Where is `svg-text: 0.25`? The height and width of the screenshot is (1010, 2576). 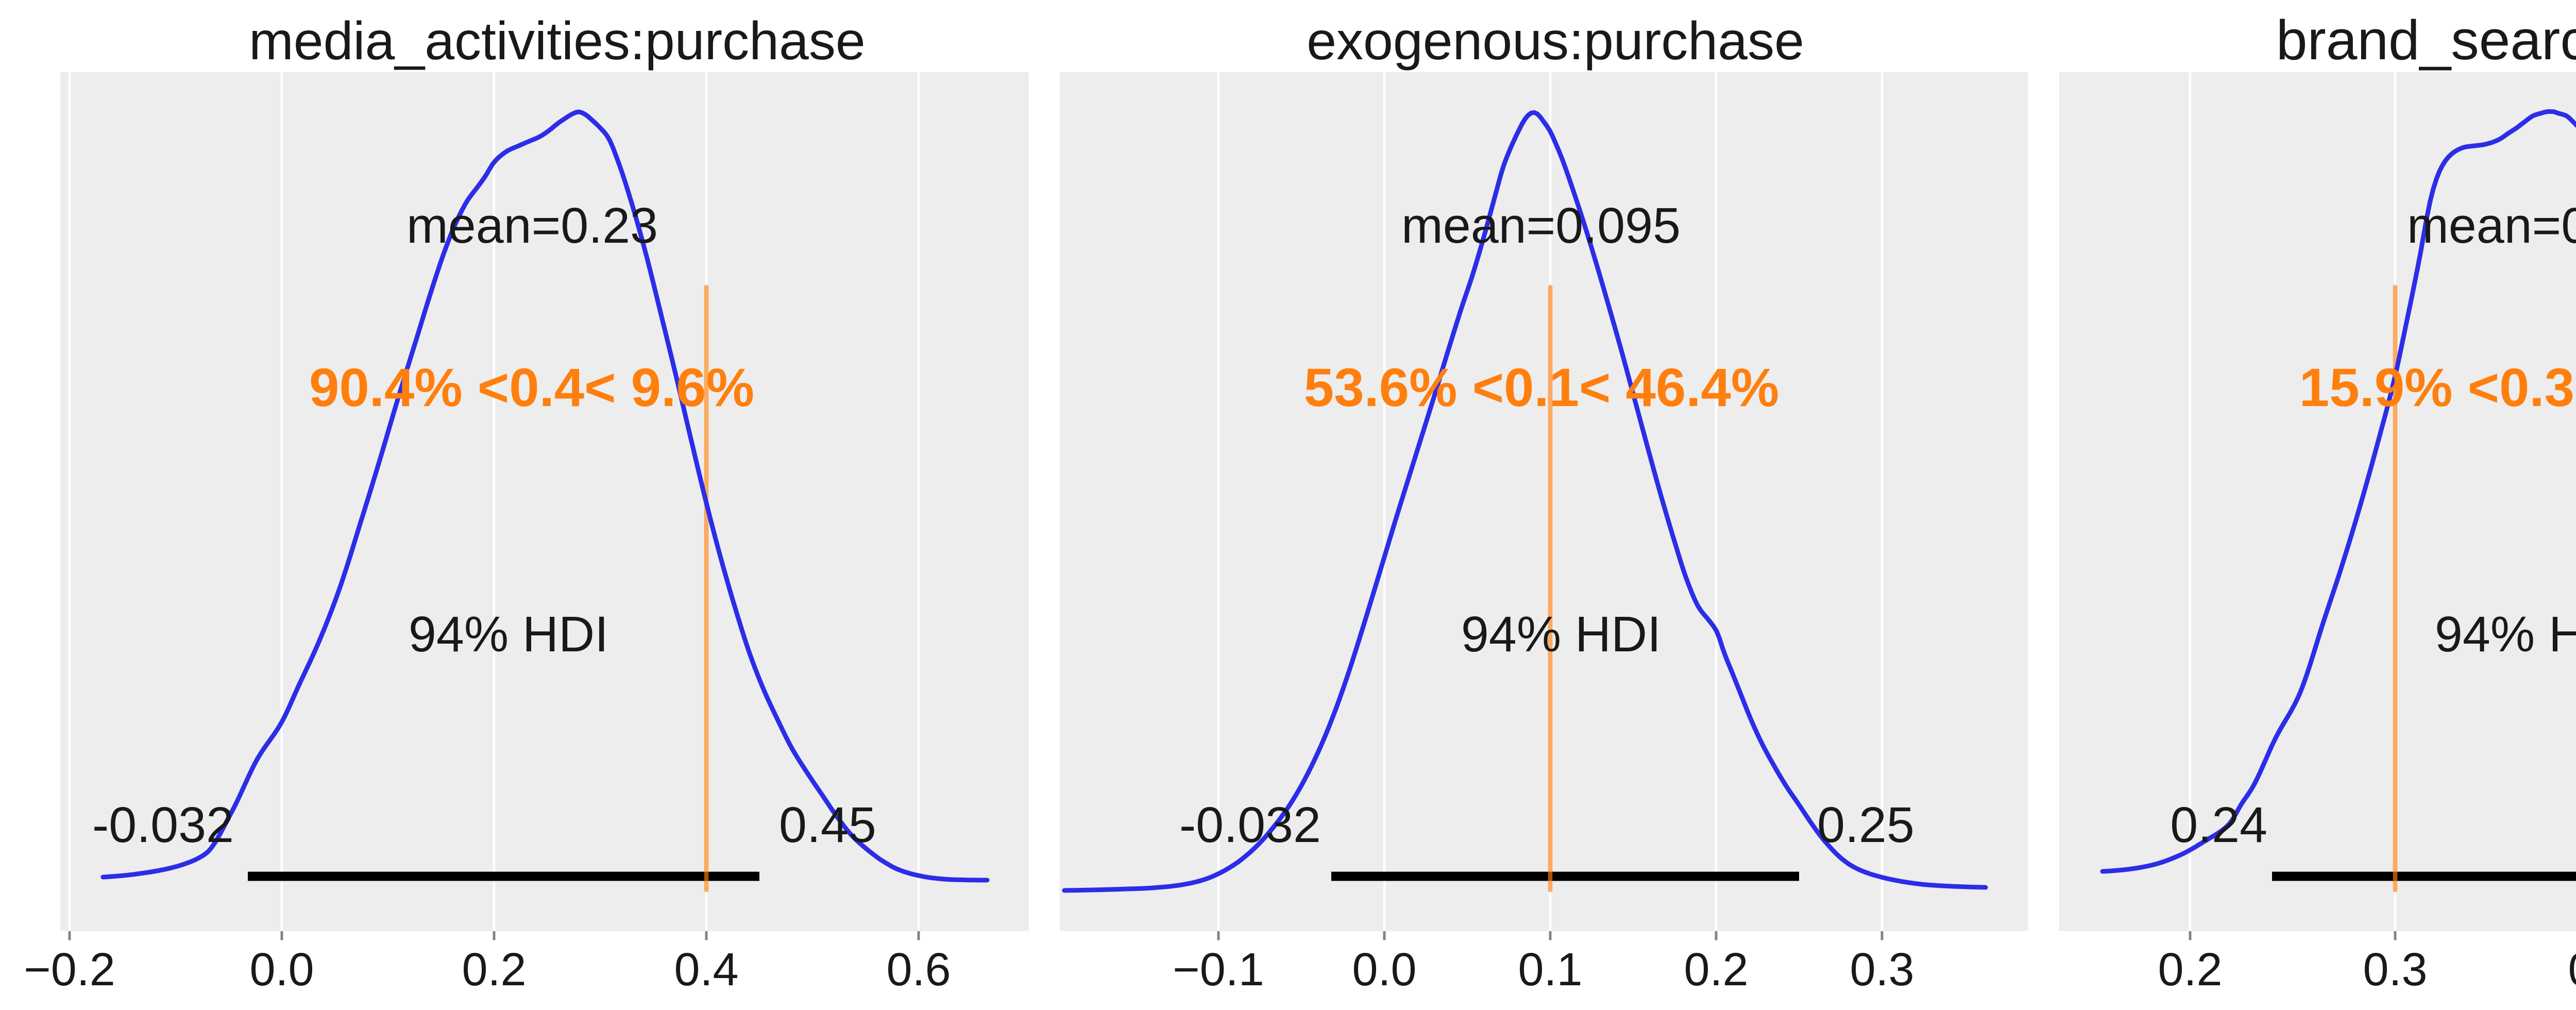
svg-text: 0.25 is located at coordinates (1865, 825).